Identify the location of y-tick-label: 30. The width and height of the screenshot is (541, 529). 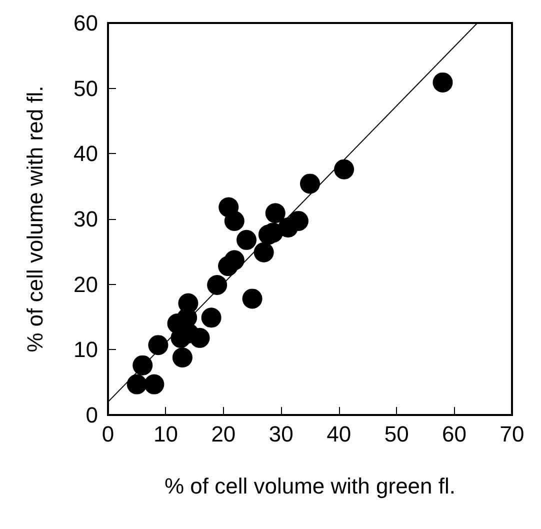
(86, 219).